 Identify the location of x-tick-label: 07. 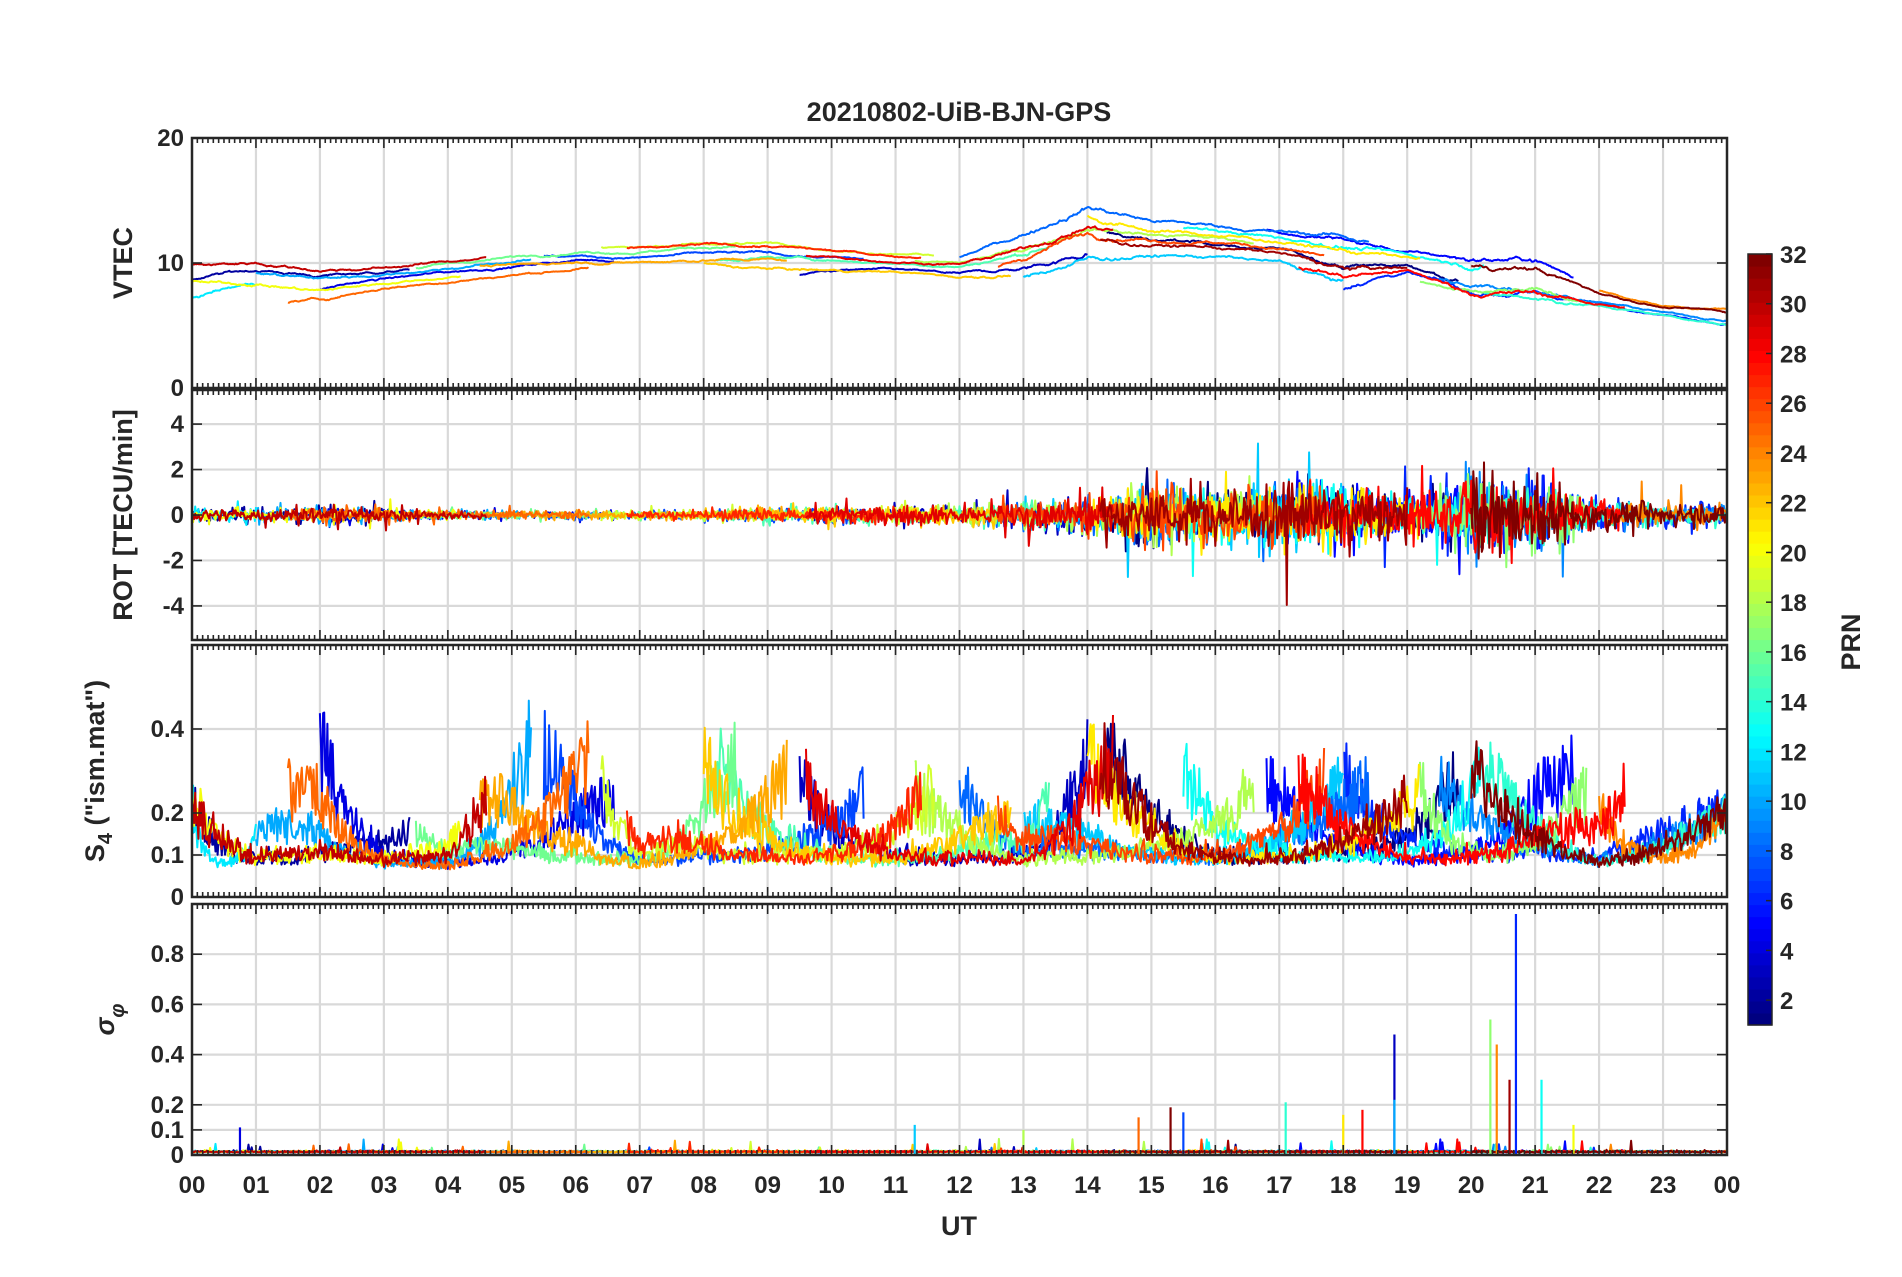
(639, 1185).